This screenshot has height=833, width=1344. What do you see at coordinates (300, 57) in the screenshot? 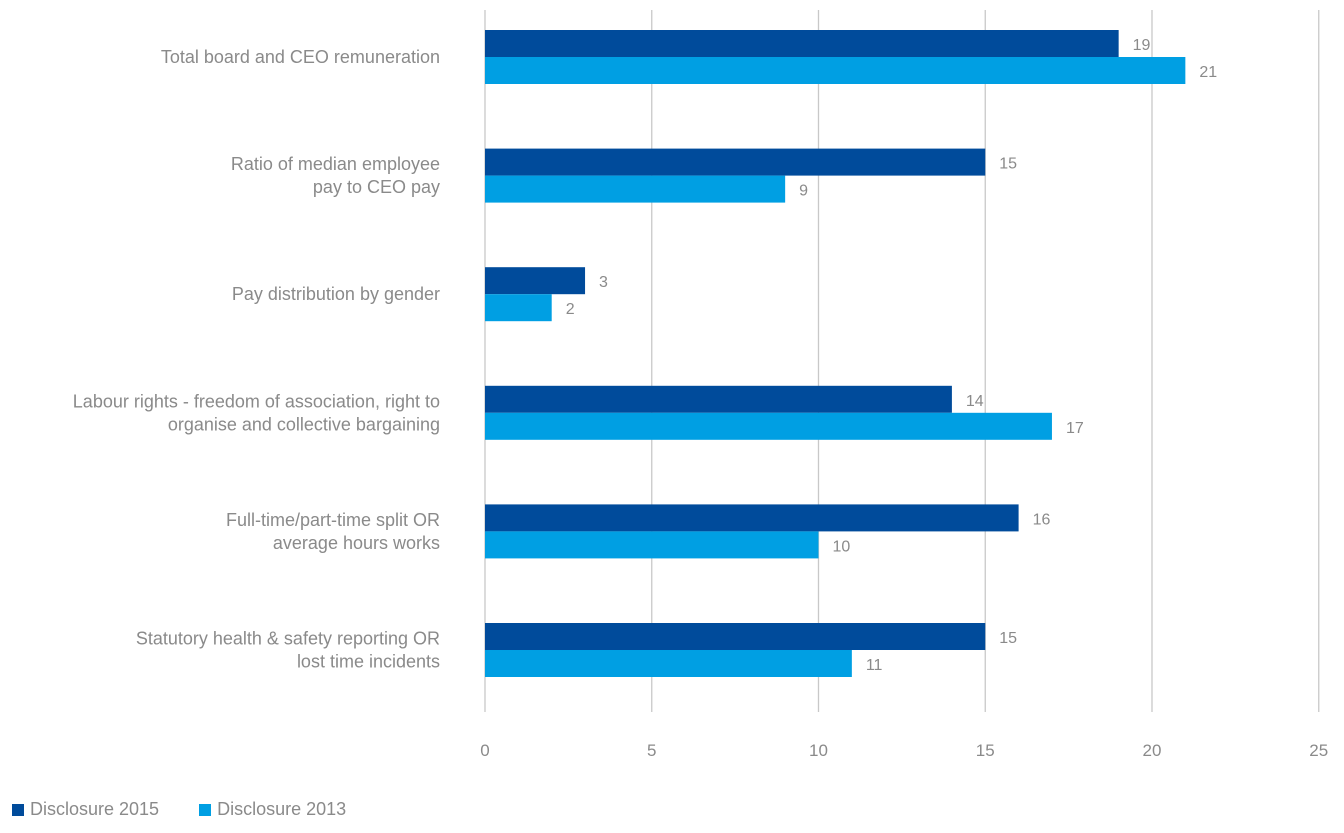
I see `category-label: Total board and CEO remuneration` at bounding box center [300, 57].